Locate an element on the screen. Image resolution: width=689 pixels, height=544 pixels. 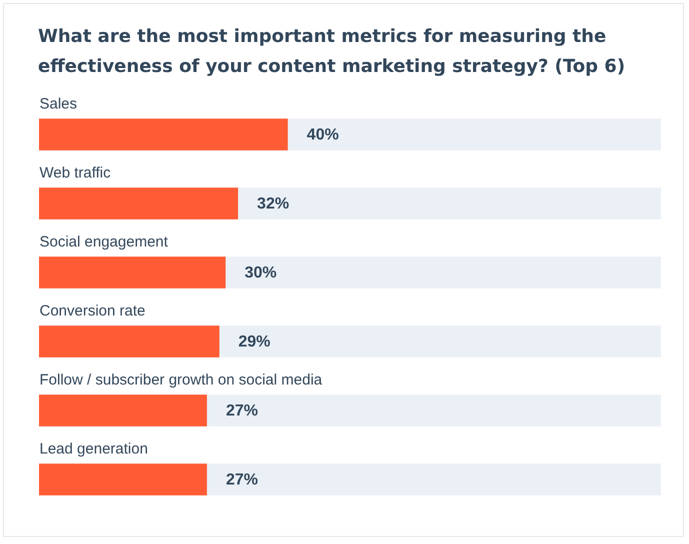
y-tick-label: Sales is located at coordinates (59, 104).